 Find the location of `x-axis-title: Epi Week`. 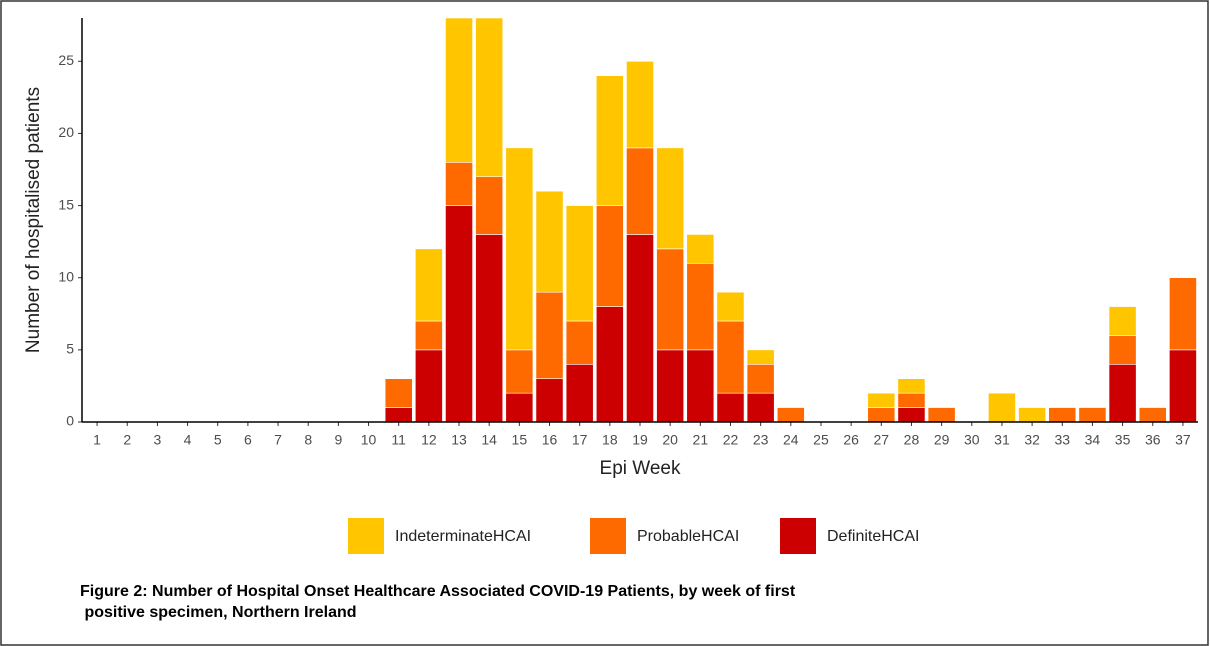

x-axis-title: Epi Week is located at coordinates (640, 468).